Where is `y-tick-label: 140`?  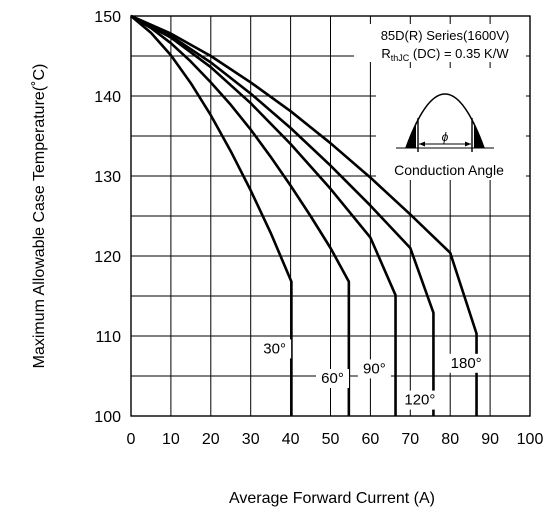 y-tick-label: 140 is located at coordinates (107, 97).